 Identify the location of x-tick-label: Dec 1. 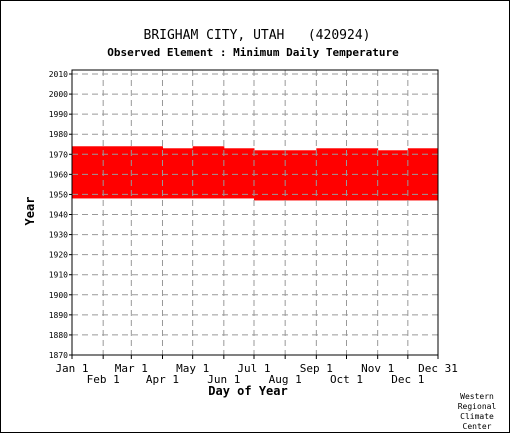
(407, 379).